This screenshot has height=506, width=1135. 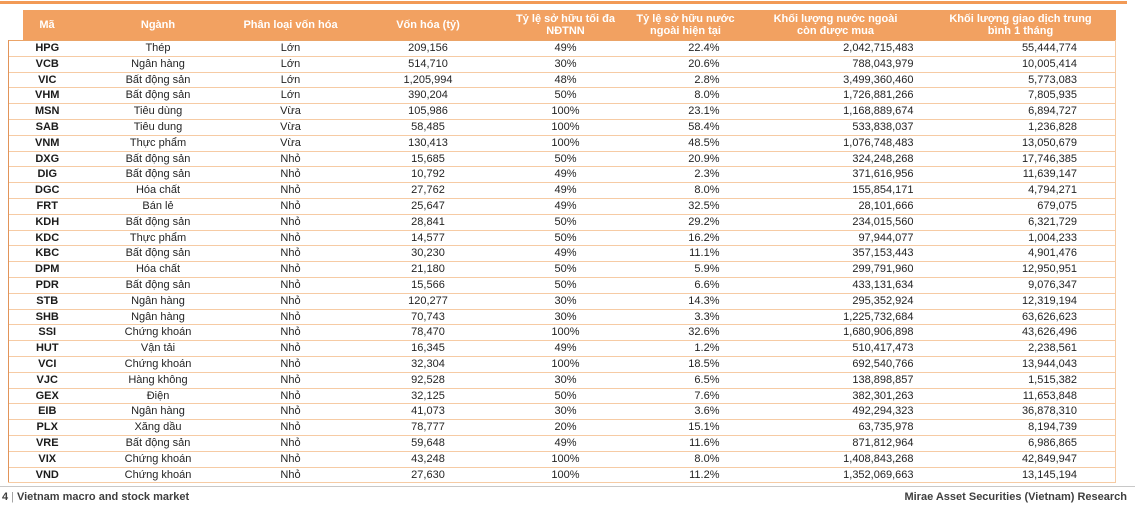 What do you see at coordinates (47, 127) in the screenshot?
I see `ticker-cell: SAB` at bounding box center [47, 127].